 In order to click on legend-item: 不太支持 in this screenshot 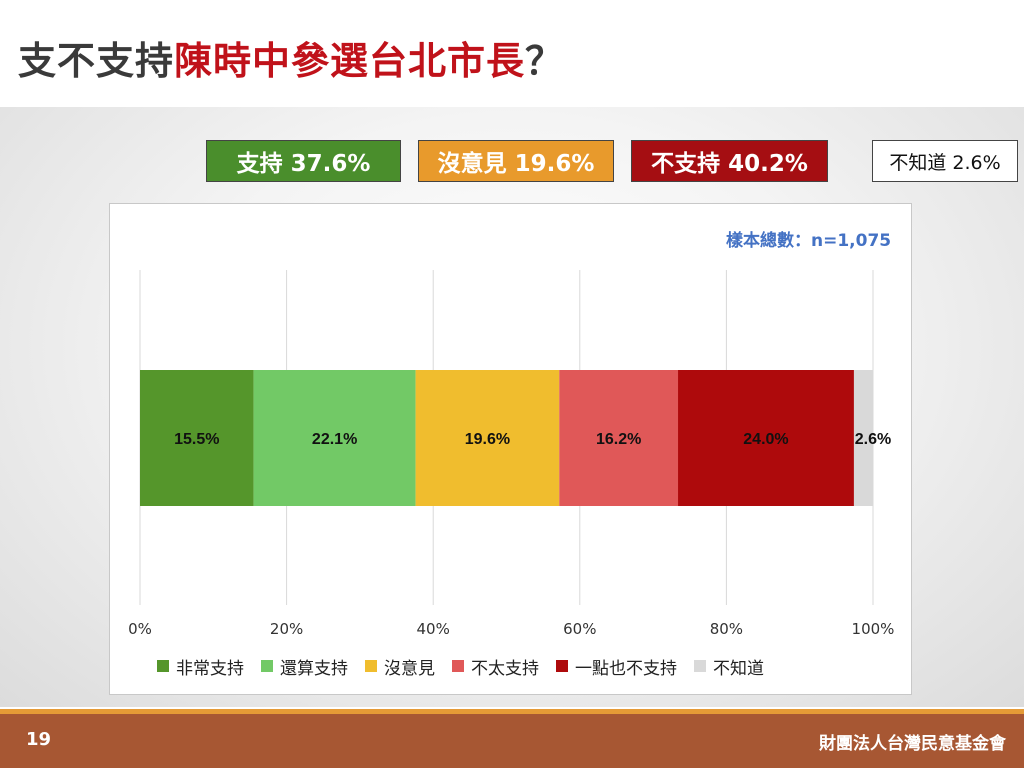, I will do `click(495, 666)`.